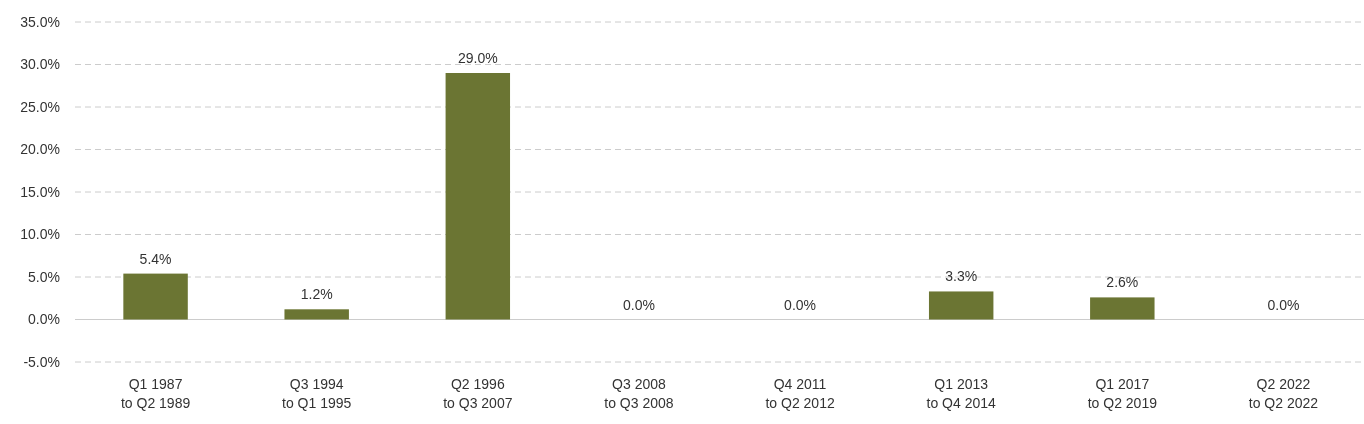  I want to click on x-tick-label: Q4 2011 to Q2 2012, so click(800, 393).